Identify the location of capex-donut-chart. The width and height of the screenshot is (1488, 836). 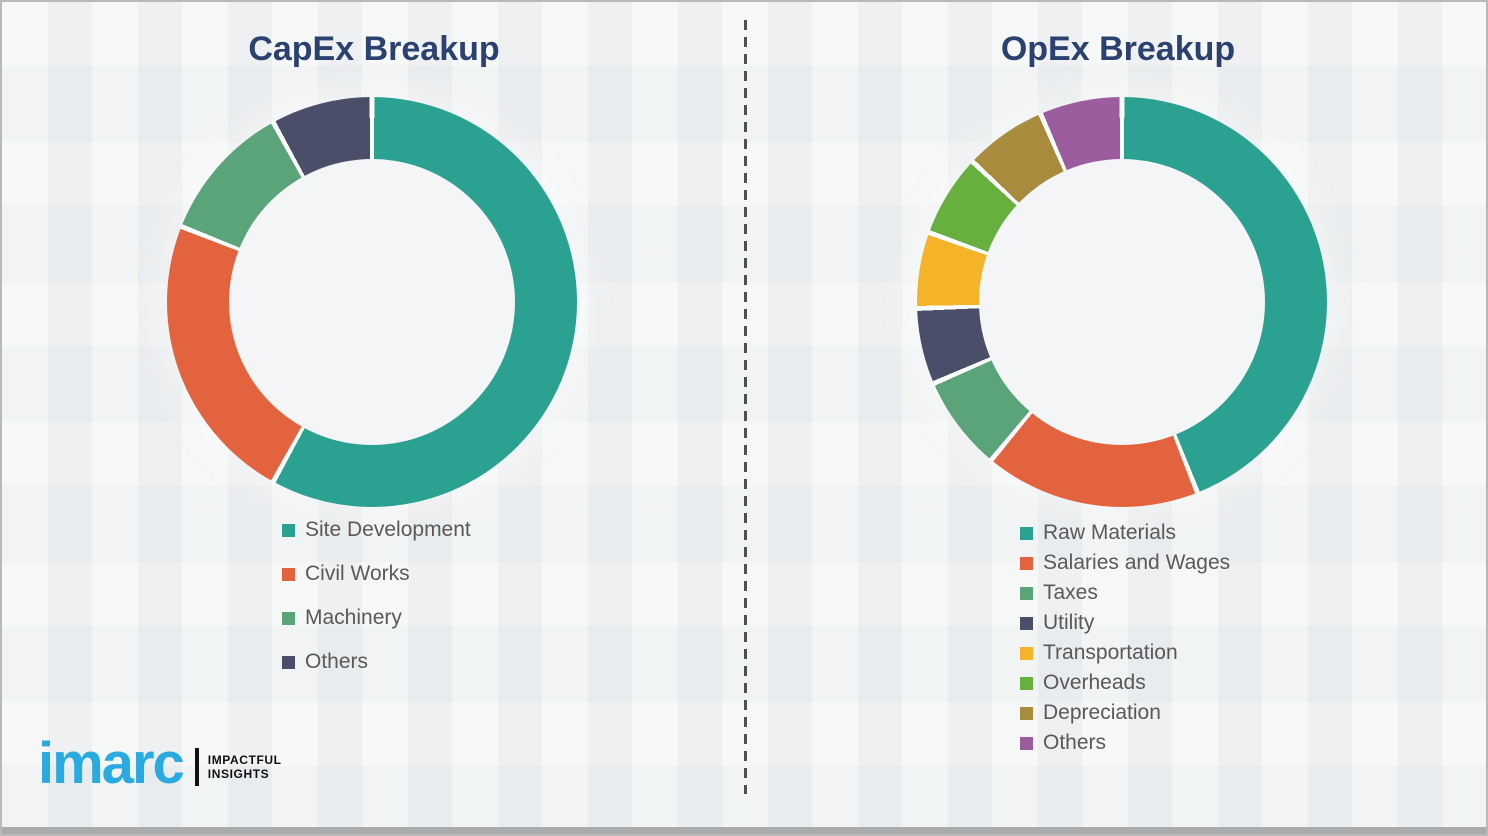
(372, 302).